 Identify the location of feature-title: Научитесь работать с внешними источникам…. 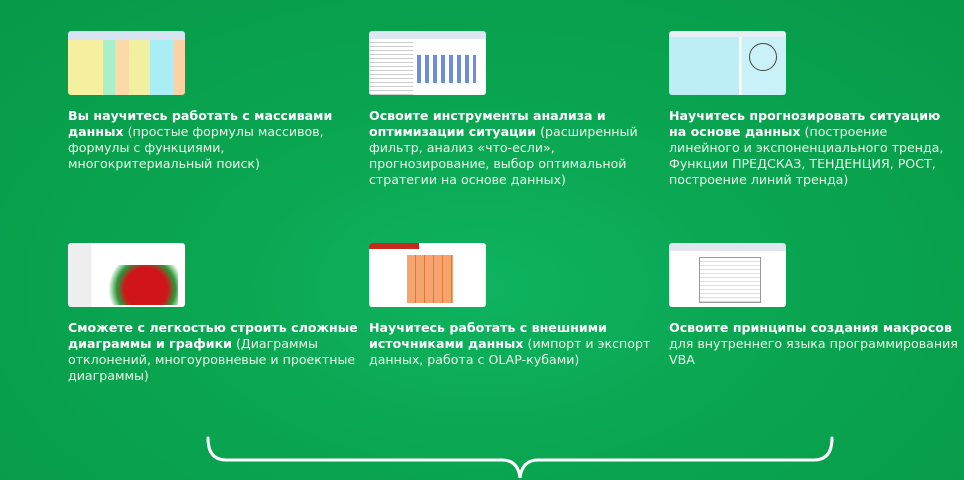
(488, 335).